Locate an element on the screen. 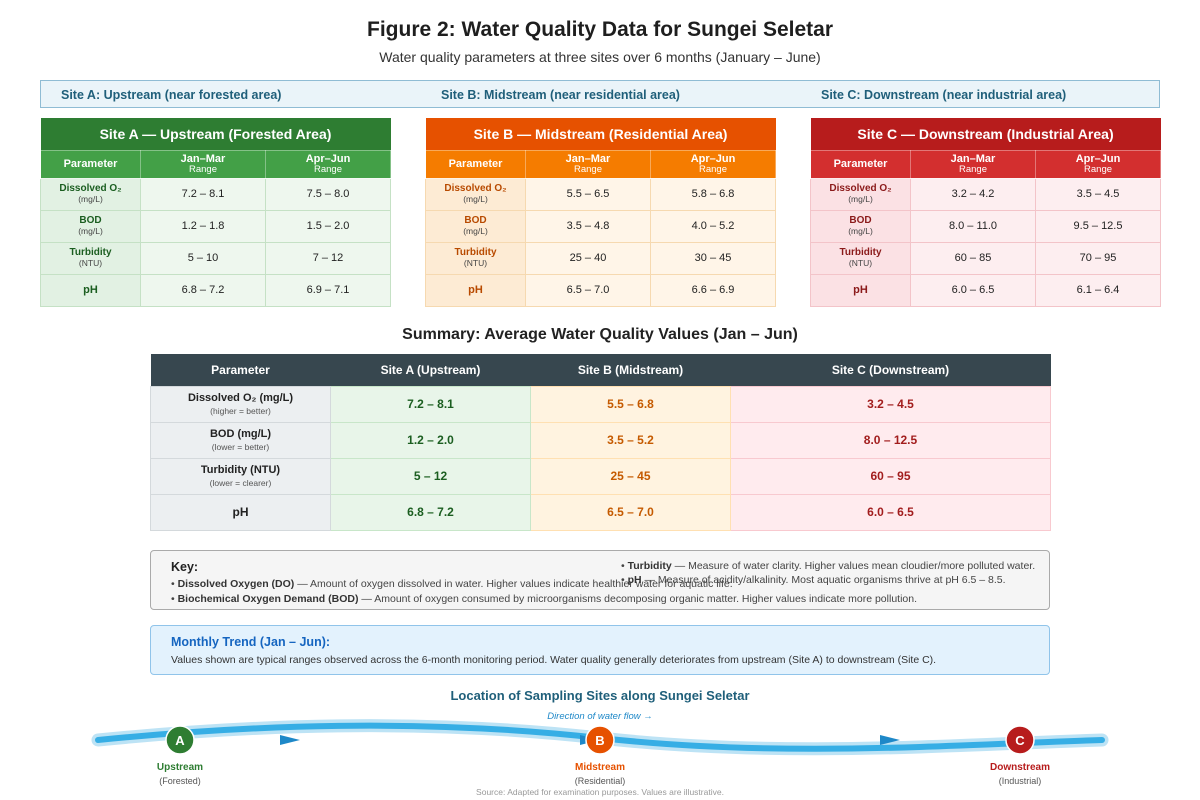 The image size is (1200, 800). trend-title: Monthly Trend (Jan – Jun): is located at coordinates (251, 642).